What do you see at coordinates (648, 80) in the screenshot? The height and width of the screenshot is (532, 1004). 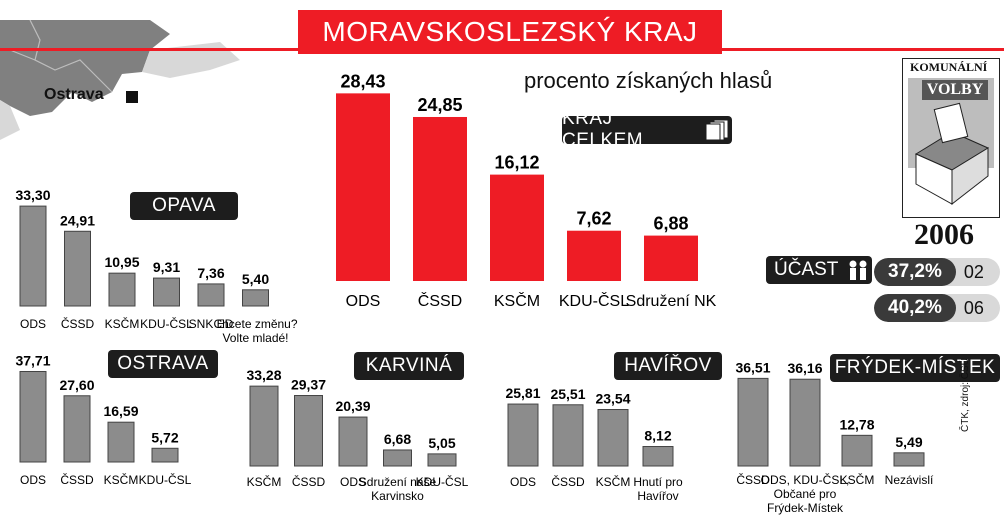 I see `chart-subtitle: procento získaných hlasů` at bounding box center [648, 80].